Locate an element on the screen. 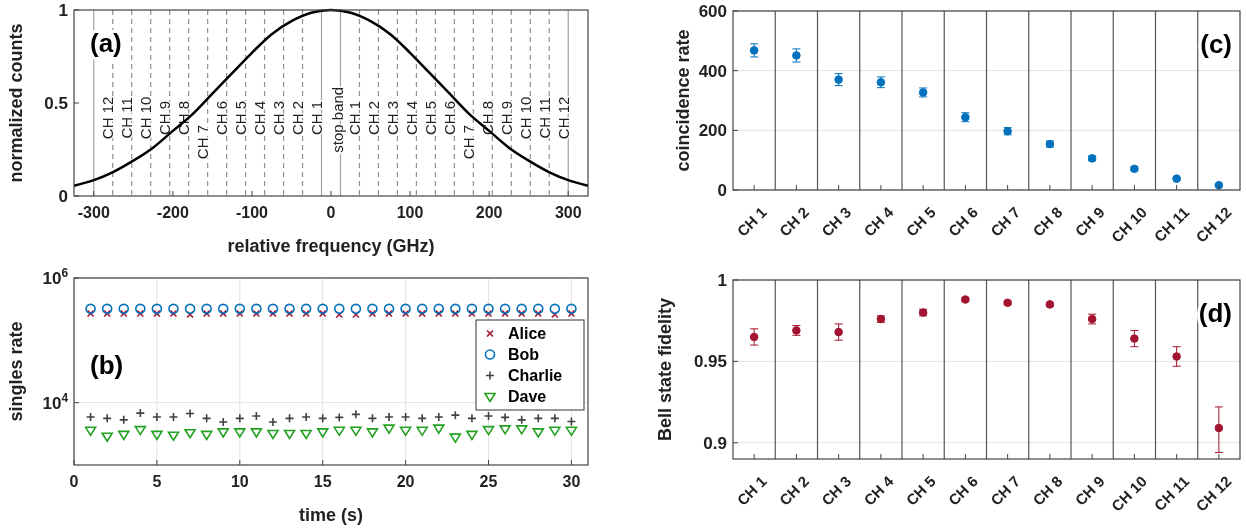 The width and height of the screenshot is (1246, 529). y-tick-label: 10$^{6}$ is located at coordinates (55, 276).